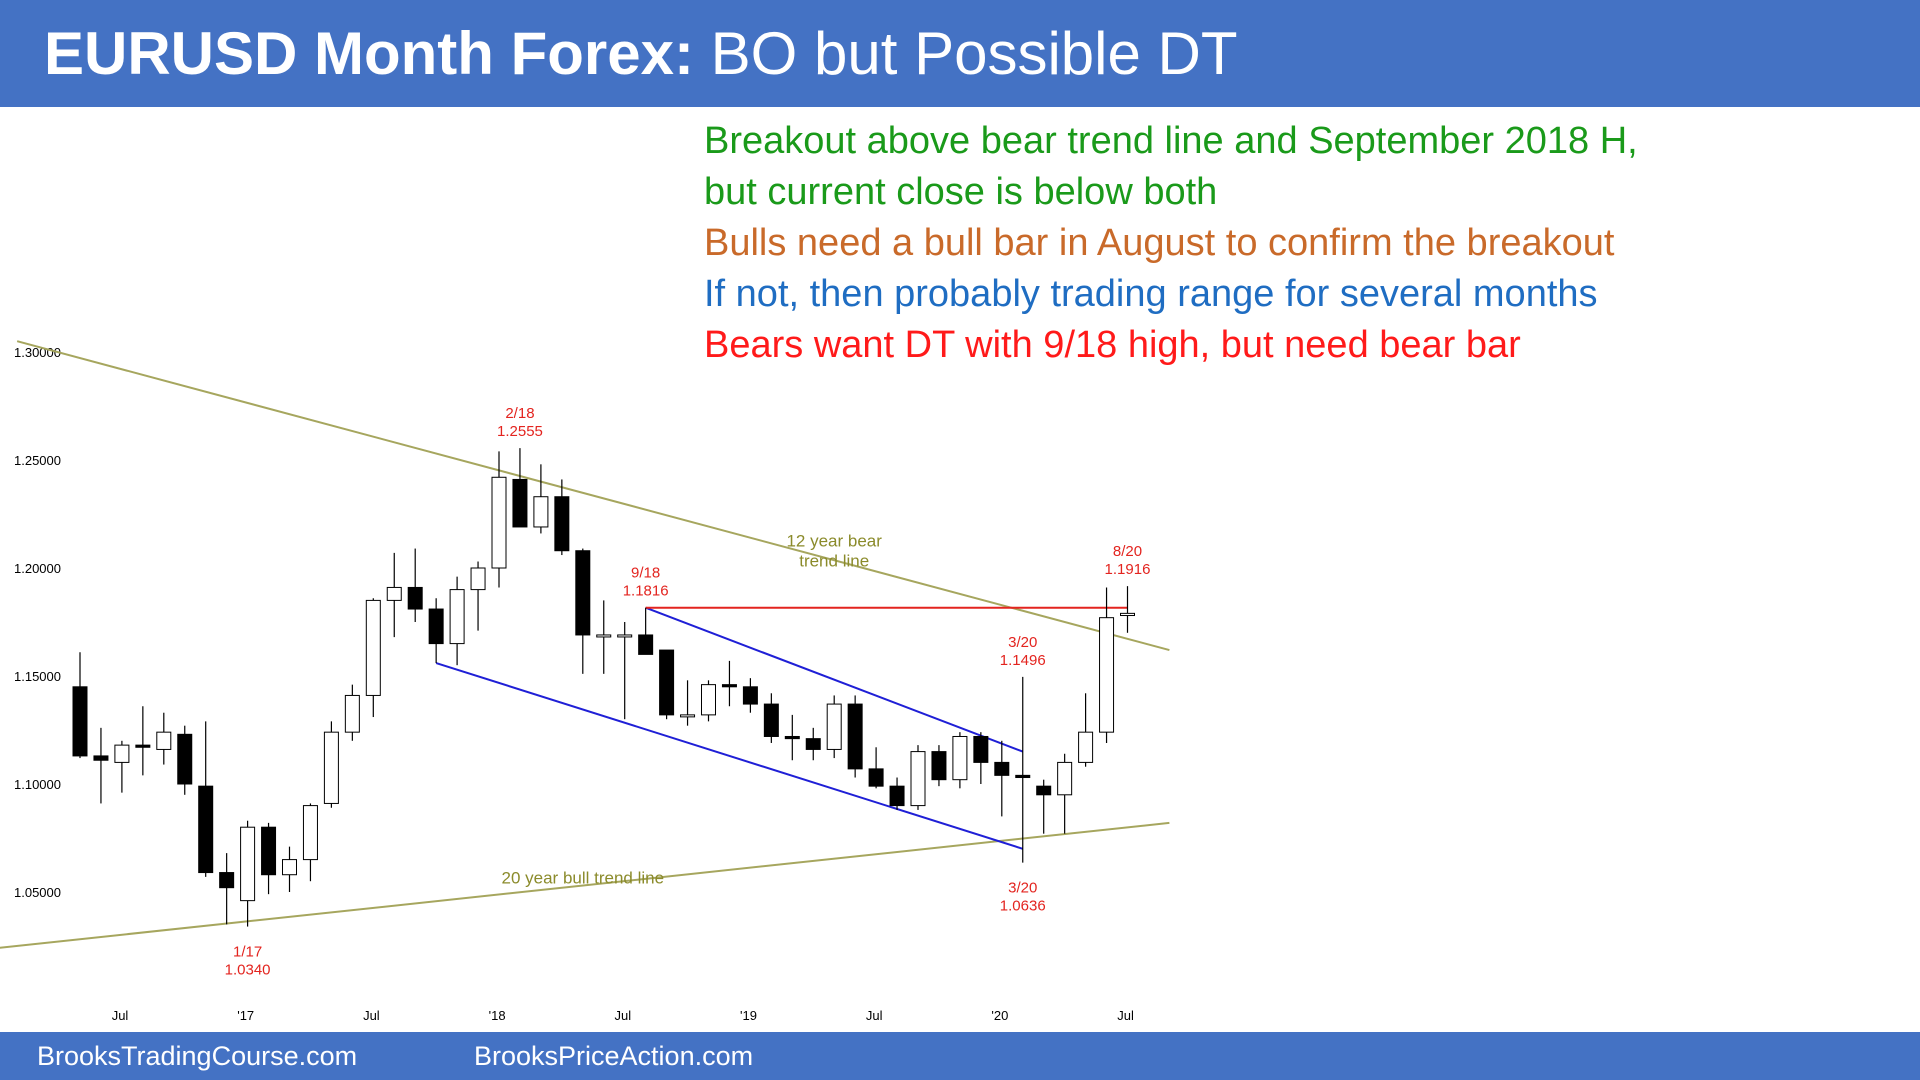  I want to click on y-tick-label: 1.25000, so click(37, 460).